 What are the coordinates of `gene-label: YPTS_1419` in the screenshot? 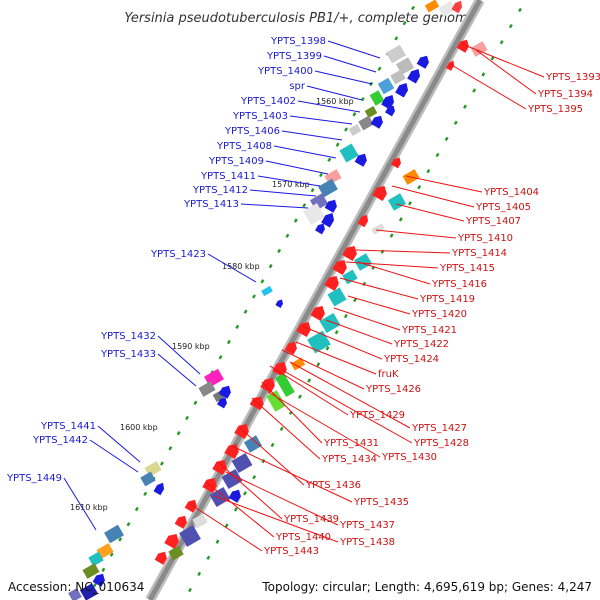 It's located at (447, 299).